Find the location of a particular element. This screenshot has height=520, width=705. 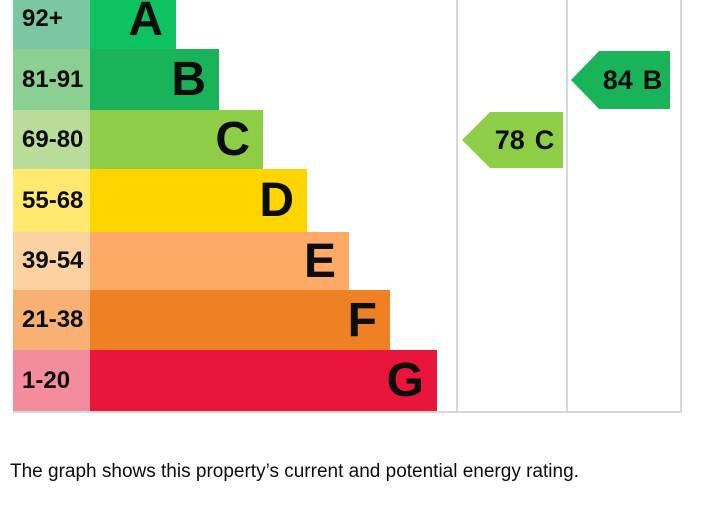

band-range-label: 92+ is located at coordinates (51, 24).